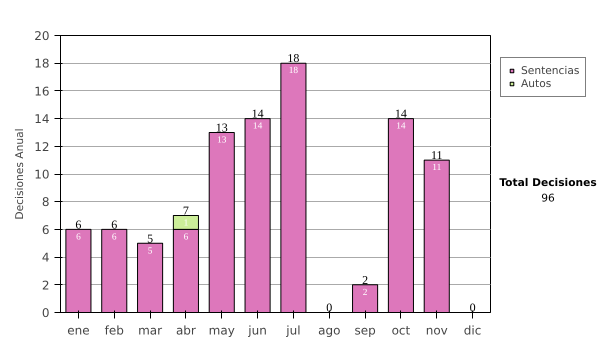 This screenshot has width=600, height=340. What do you see at coordinates (42, 175) in the screenshot?
I see `y-tick-label: 10` at bounding box center [42, 175].